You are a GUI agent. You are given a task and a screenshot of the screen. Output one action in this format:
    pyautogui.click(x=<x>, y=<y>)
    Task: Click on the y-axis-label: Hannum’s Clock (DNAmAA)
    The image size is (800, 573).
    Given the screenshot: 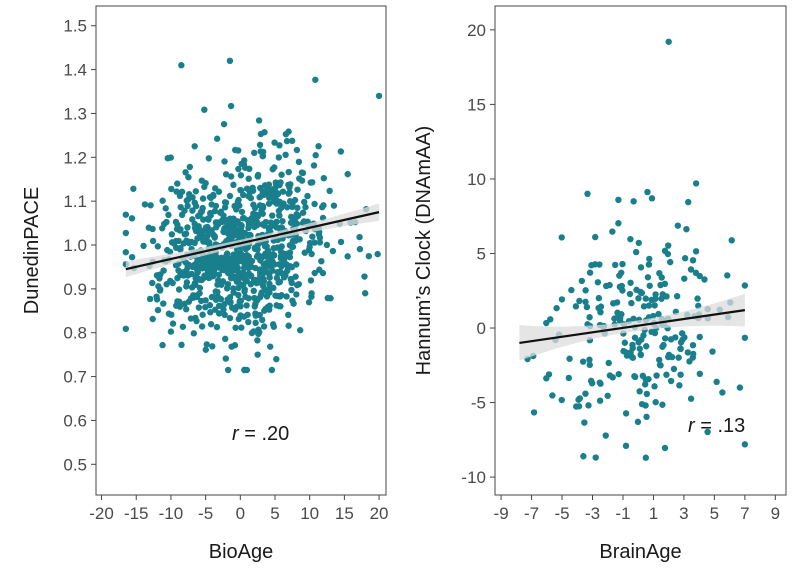 What is the action you would take?
    pyautogui.click(x=424, y=251)
    